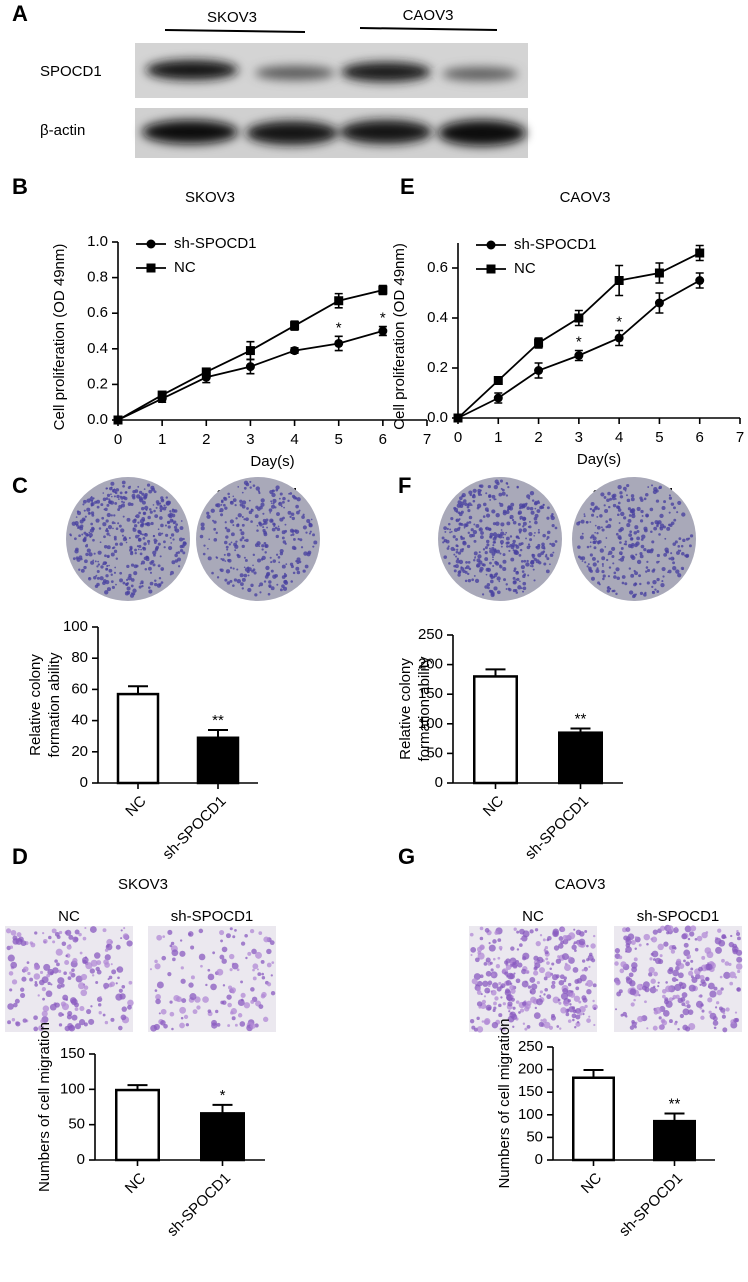 The image size is (748, 1282). I want to click on x-tick-label: 7, so click(427, 439).